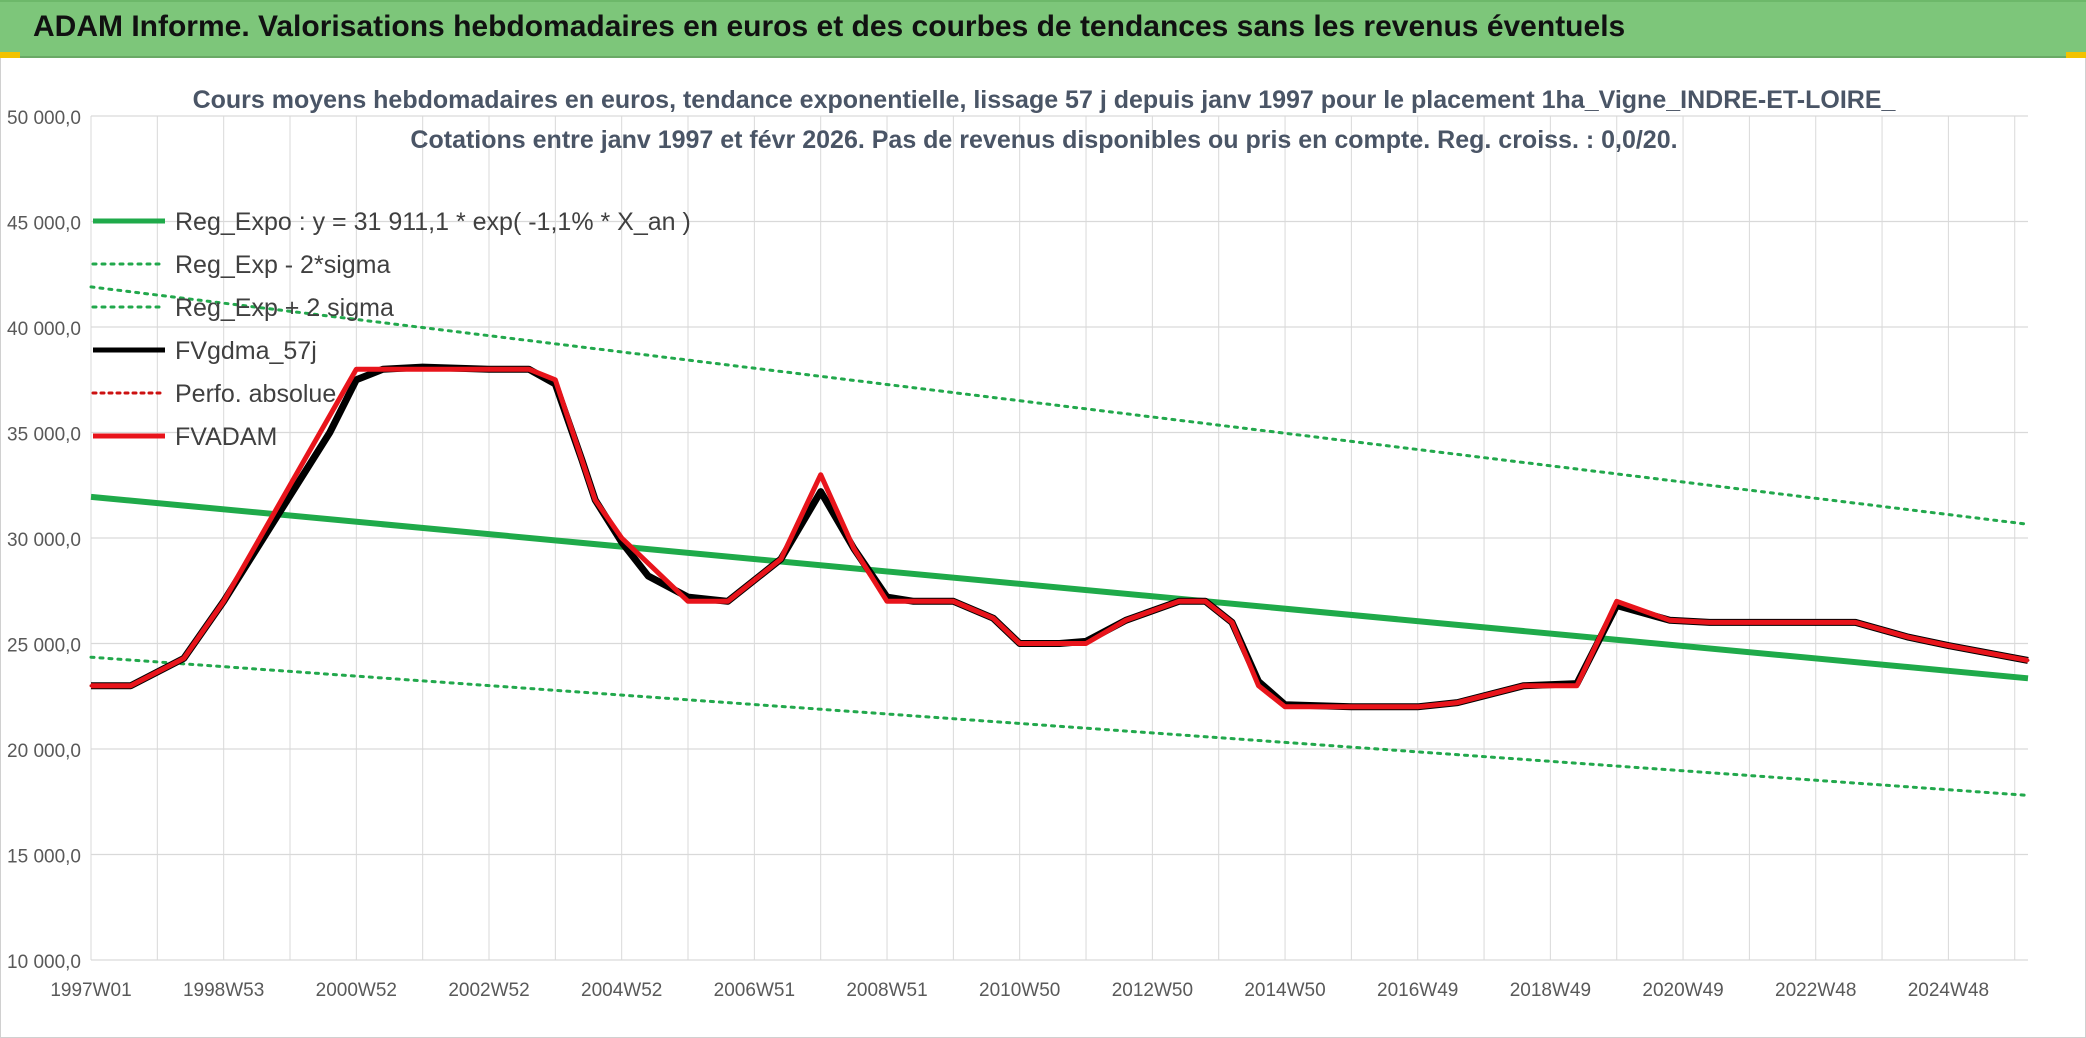 This screenshot has width=2086, height=1038. Describe the element at coordinates (356, 990) in the screenshot. I see `x-tick-label: 2000W52` at that location.